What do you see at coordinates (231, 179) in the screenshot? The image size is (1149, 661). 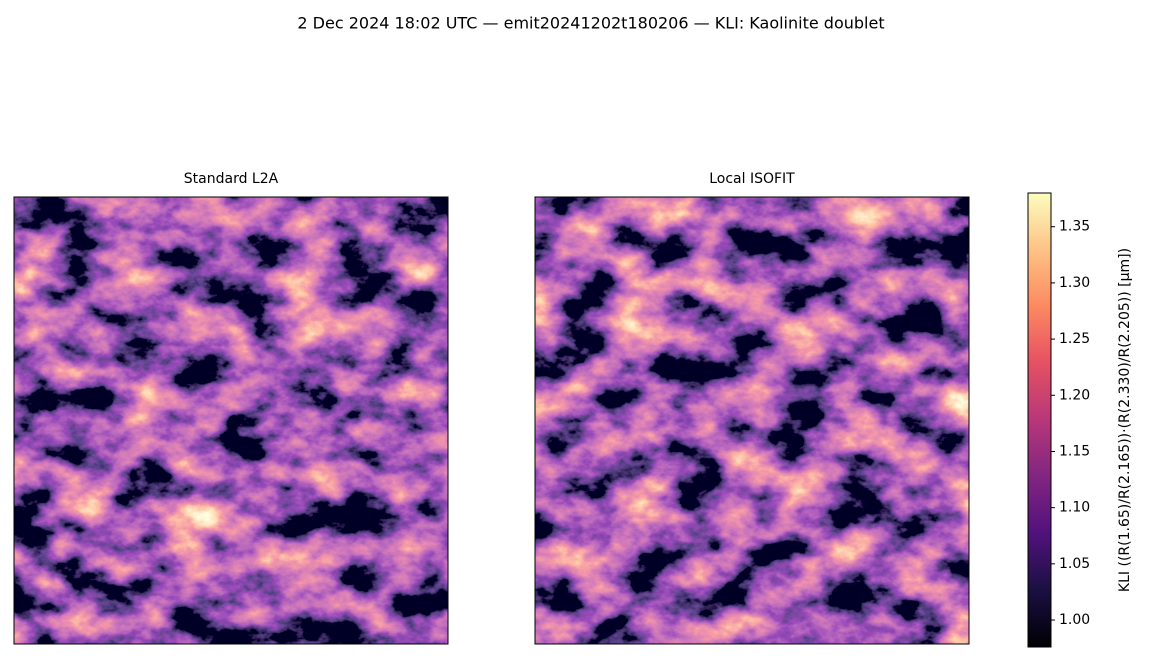 I see `panel-title: Standard L2A` at bounding box center [231, 179].